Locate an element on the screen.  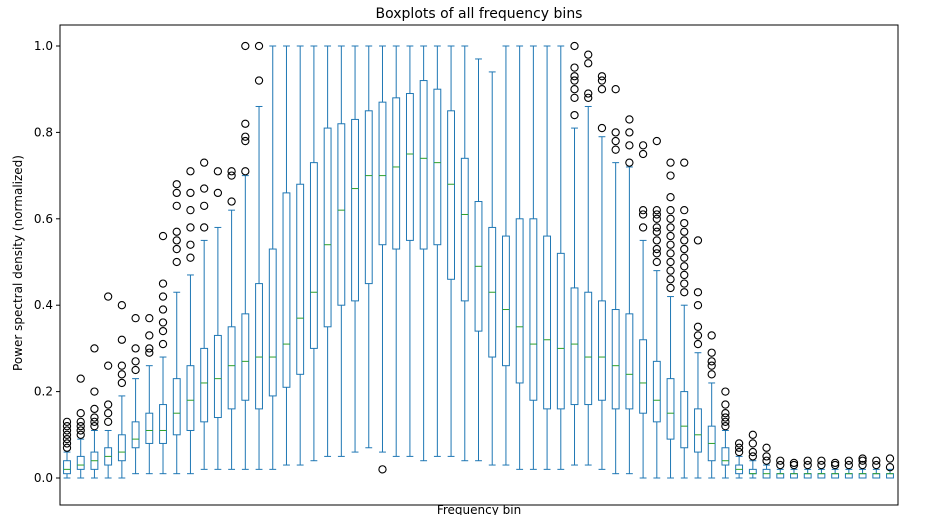
y-tick-label: 1.0 is located at coordinates (43, 46).